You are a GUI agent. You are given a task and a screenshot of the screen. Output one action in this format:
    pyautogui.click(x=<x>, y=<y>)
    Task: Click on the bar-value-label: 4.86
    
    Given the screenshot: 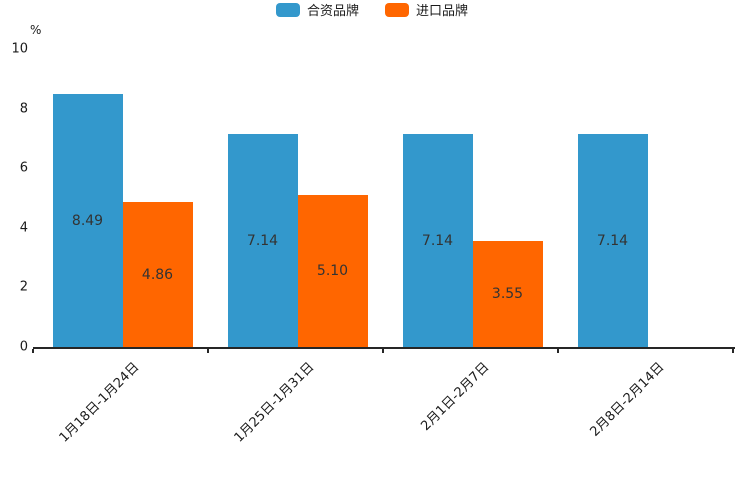 What is the action you would take?
    pyautogui.click(x=157, y=274)
    